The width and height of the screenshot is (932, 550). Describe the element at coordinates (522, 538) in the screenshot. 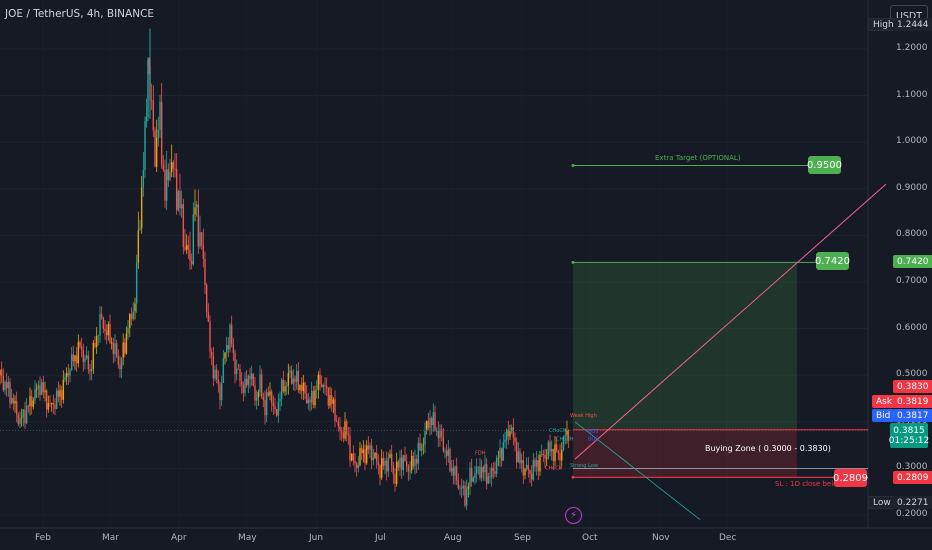

I see `time-tick: Sep` at that location.